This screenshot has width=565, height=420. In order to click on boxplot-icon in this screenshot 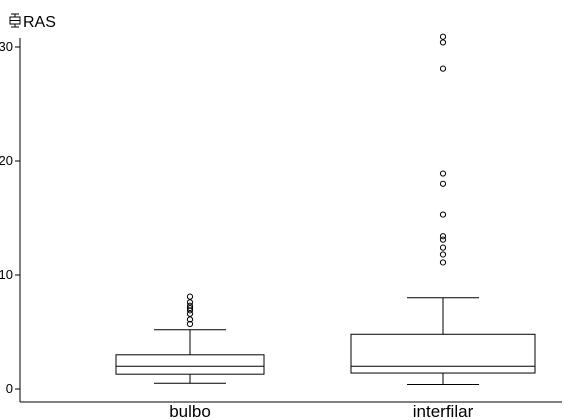, I will do `click(15, 20)`.